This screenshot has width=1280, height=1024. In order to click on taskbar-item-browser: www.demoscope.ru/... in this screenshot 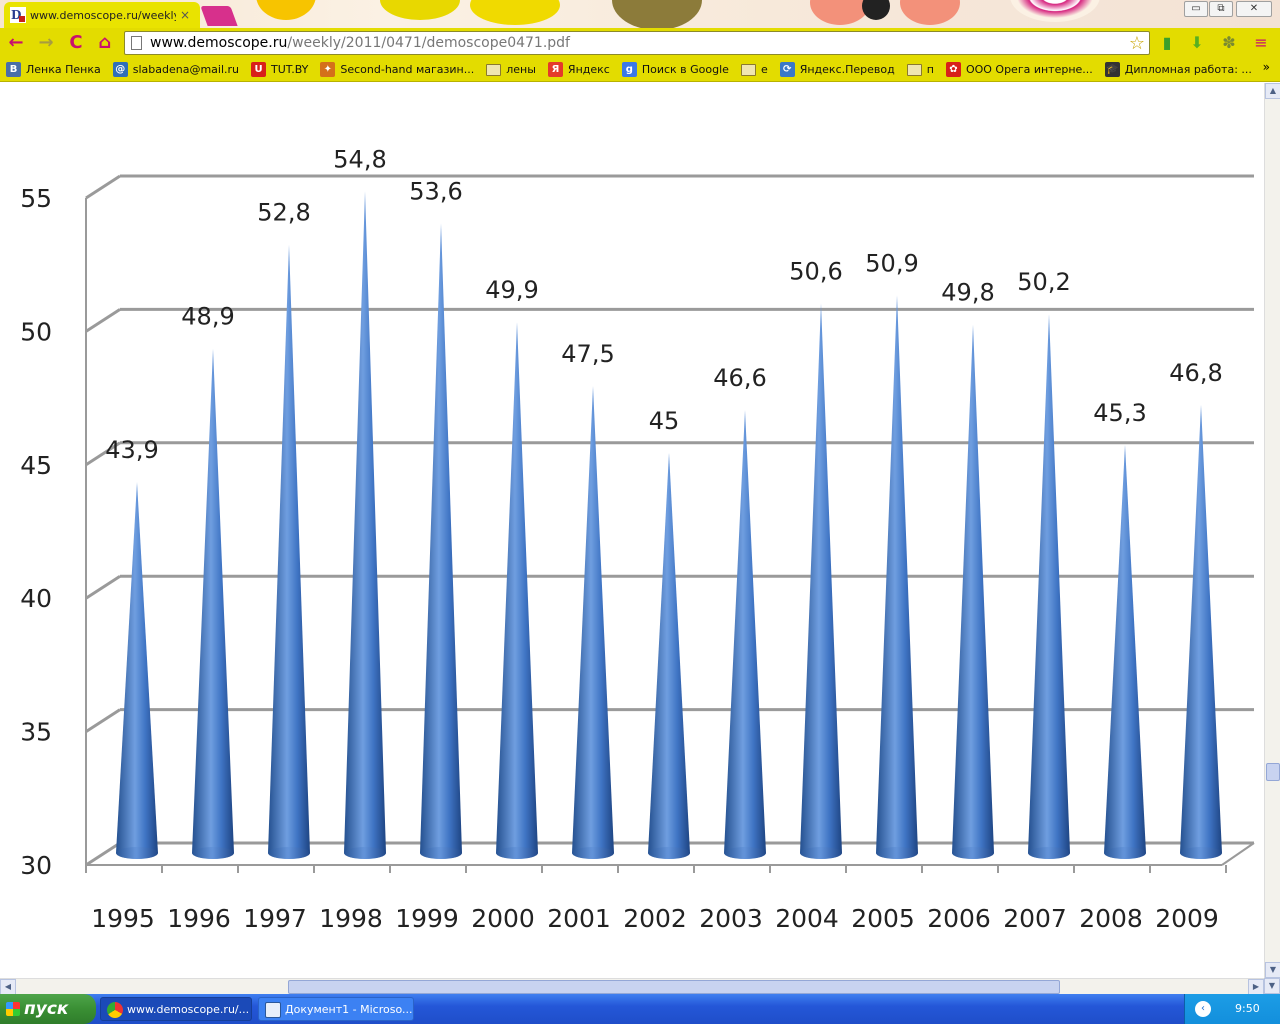, I will do `click(176, 1009)`.